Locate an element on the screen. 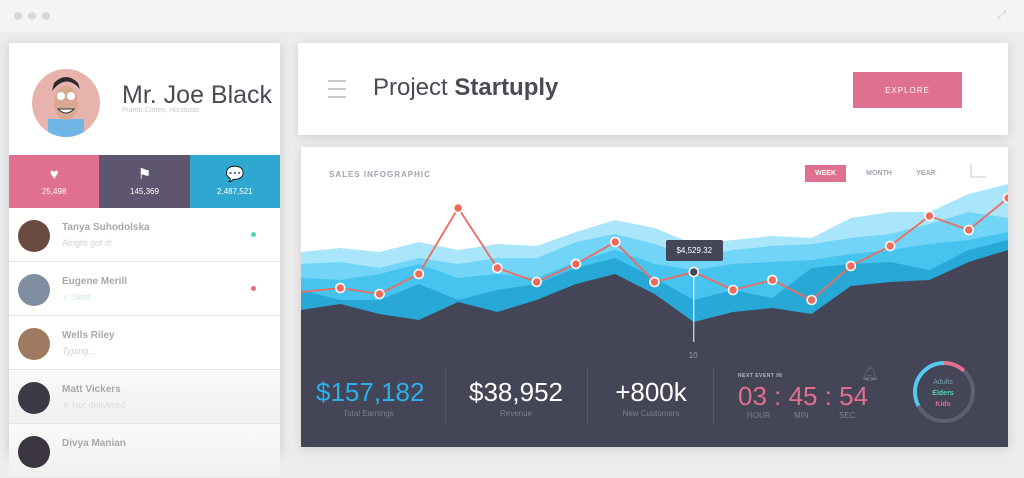 Image resolution: width=1024 pixels, height=478 pixels. window-close-dot is located at coordinates (18, 16).